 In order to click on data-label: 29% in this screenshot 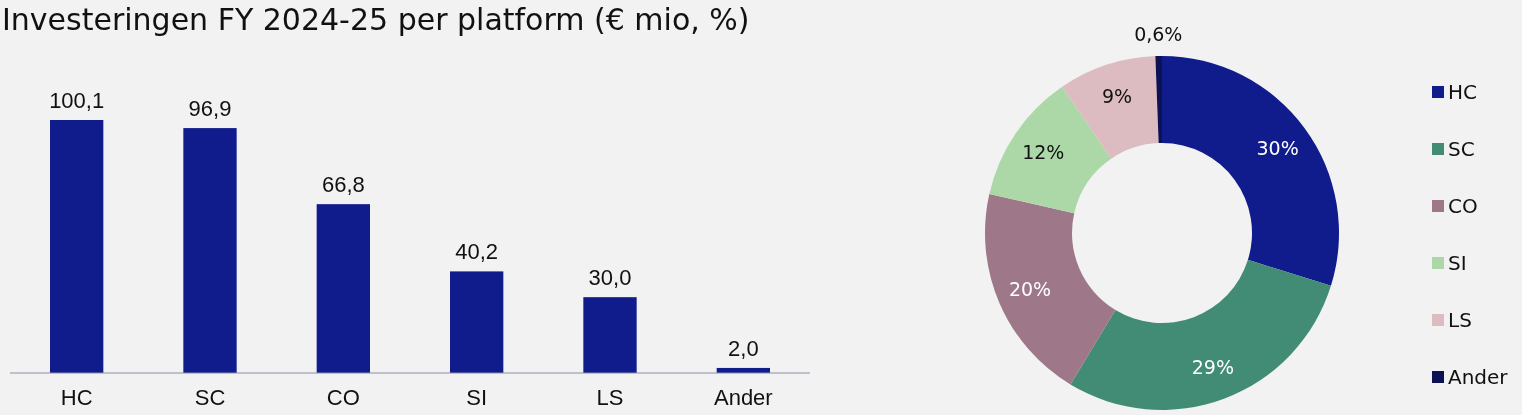, I will do `click(1212, 366)`.